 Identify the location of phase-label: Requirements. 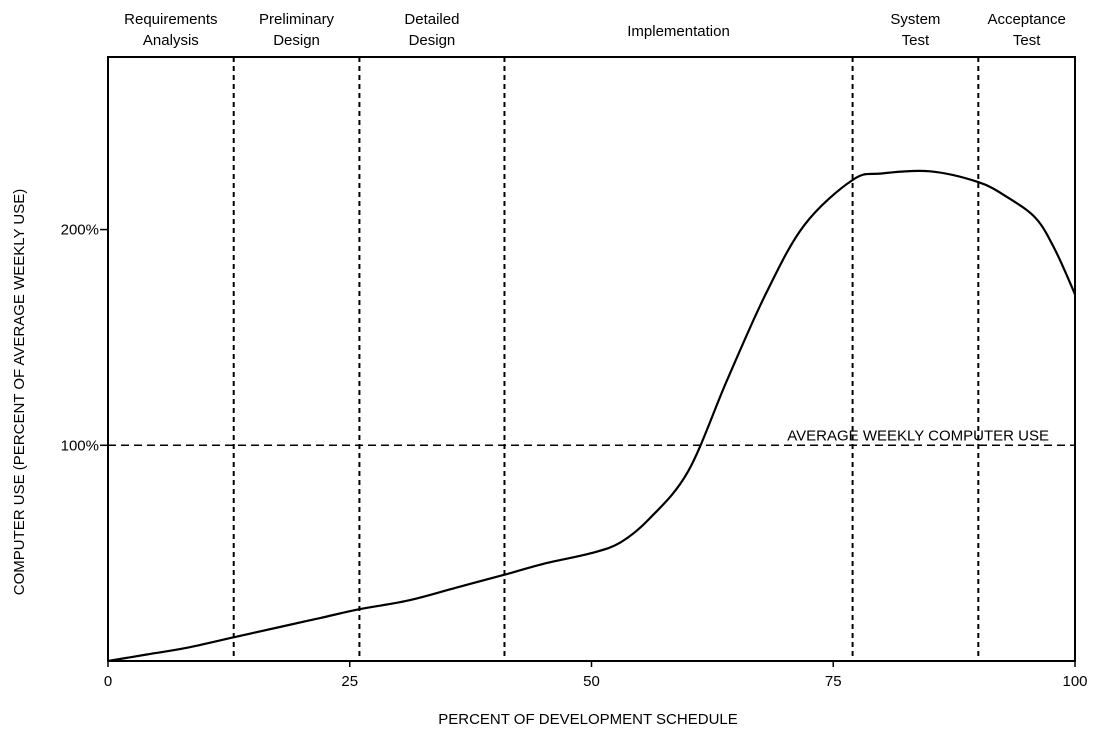
(170, 19).